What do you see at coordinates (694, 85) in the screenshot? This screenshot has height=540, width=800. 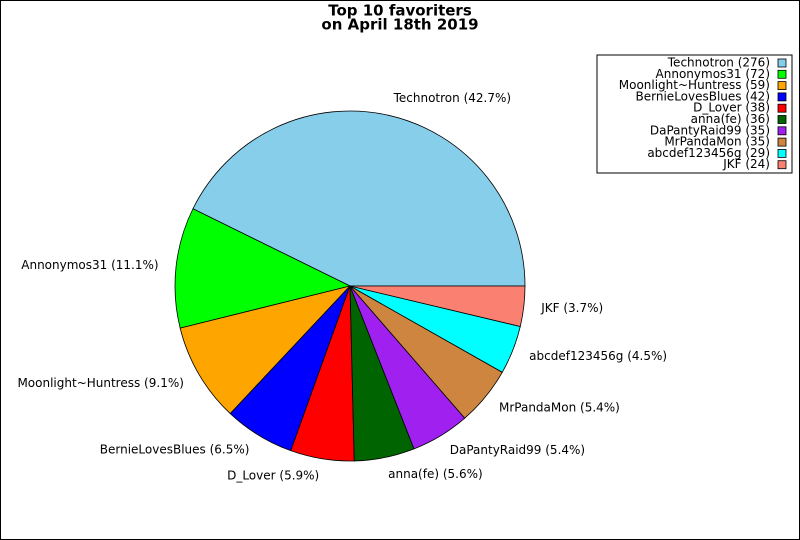 I see `legend-label: Moonlight~Huntress (59)` at bounding box center [694, 85].